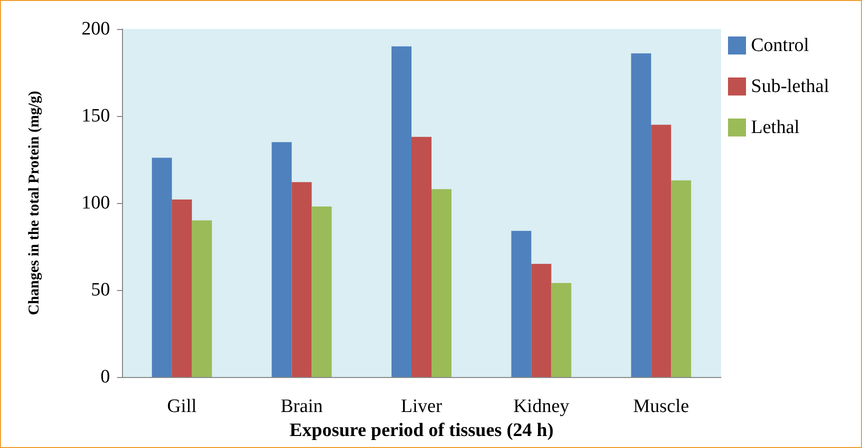  I want to click on y-tick-label: 100, so click(96, 203).